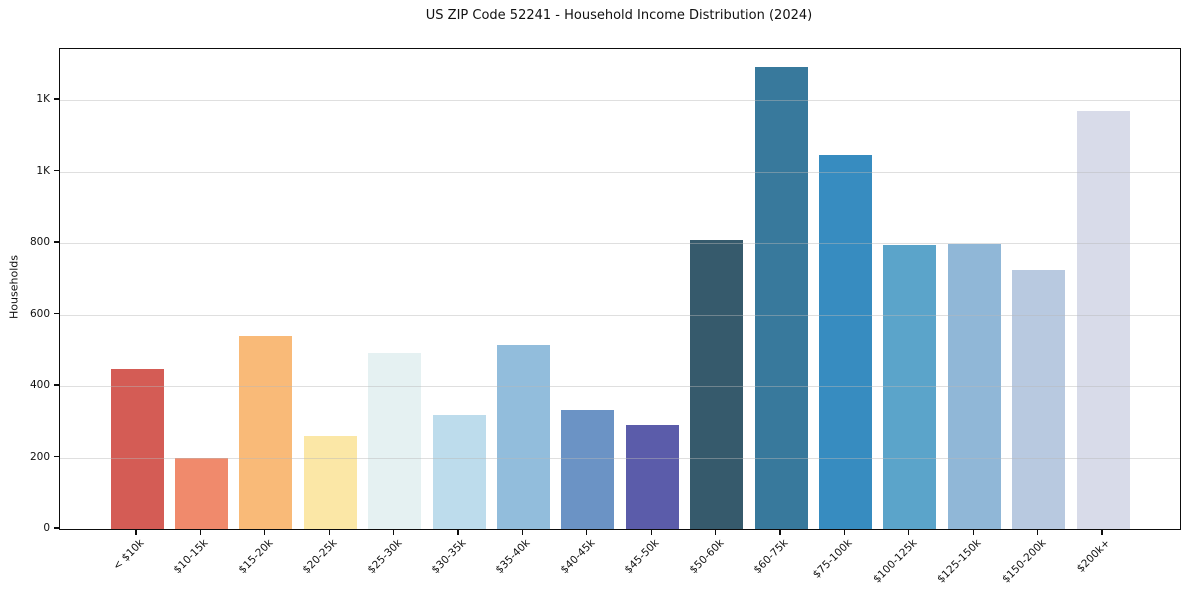 Image resolution: width=1189 pixels, height=590 pixels. What do you see at coordinates (959, 561) in the screenshot?
I see `x-tick-label-125-150k: $125-150k` at bounding box center [959, 561].